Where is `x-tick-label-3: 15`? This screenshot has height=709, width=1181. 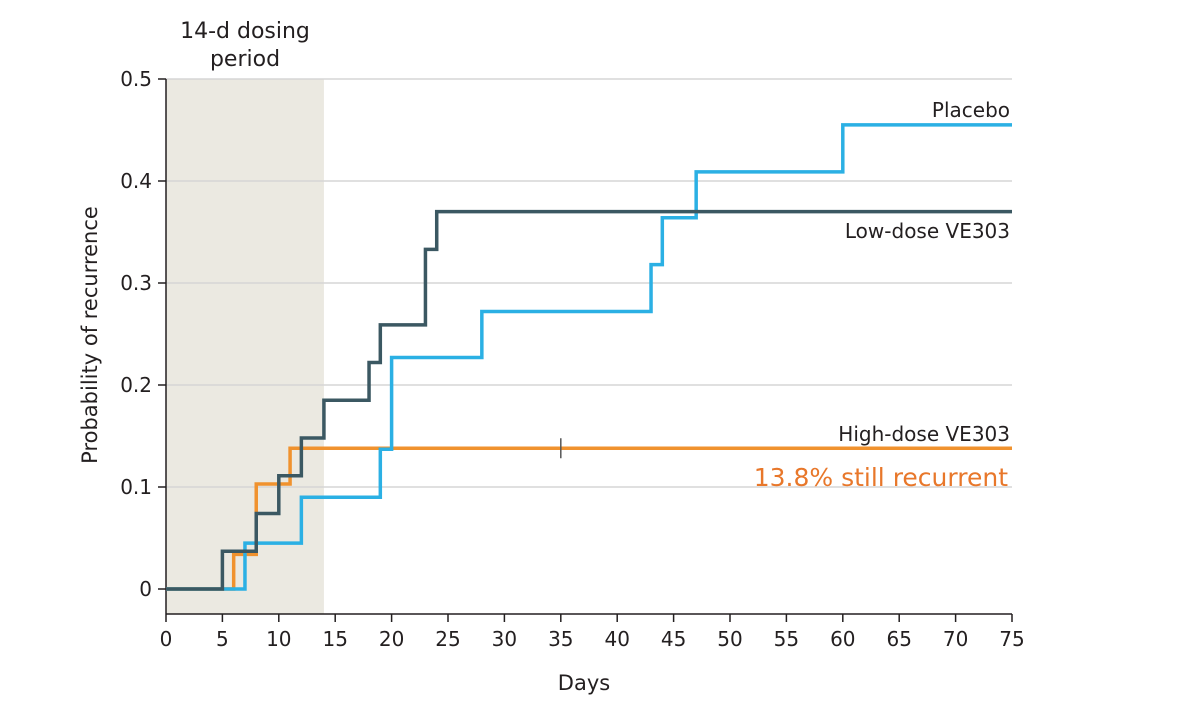
x-tick-label-3: 15 is located at coordinates (334, 639).